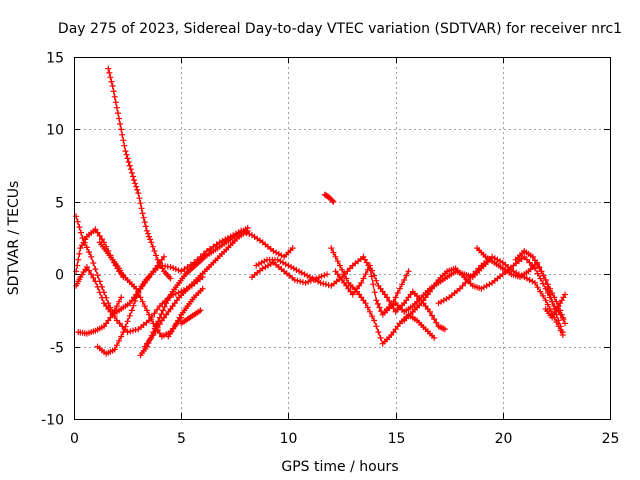 Image resolution: width=640 pixels, height=480 pixels. Describe the element at coordinates (55, 131) in the screenshot. I see `y-tick-label: 10` at that location.